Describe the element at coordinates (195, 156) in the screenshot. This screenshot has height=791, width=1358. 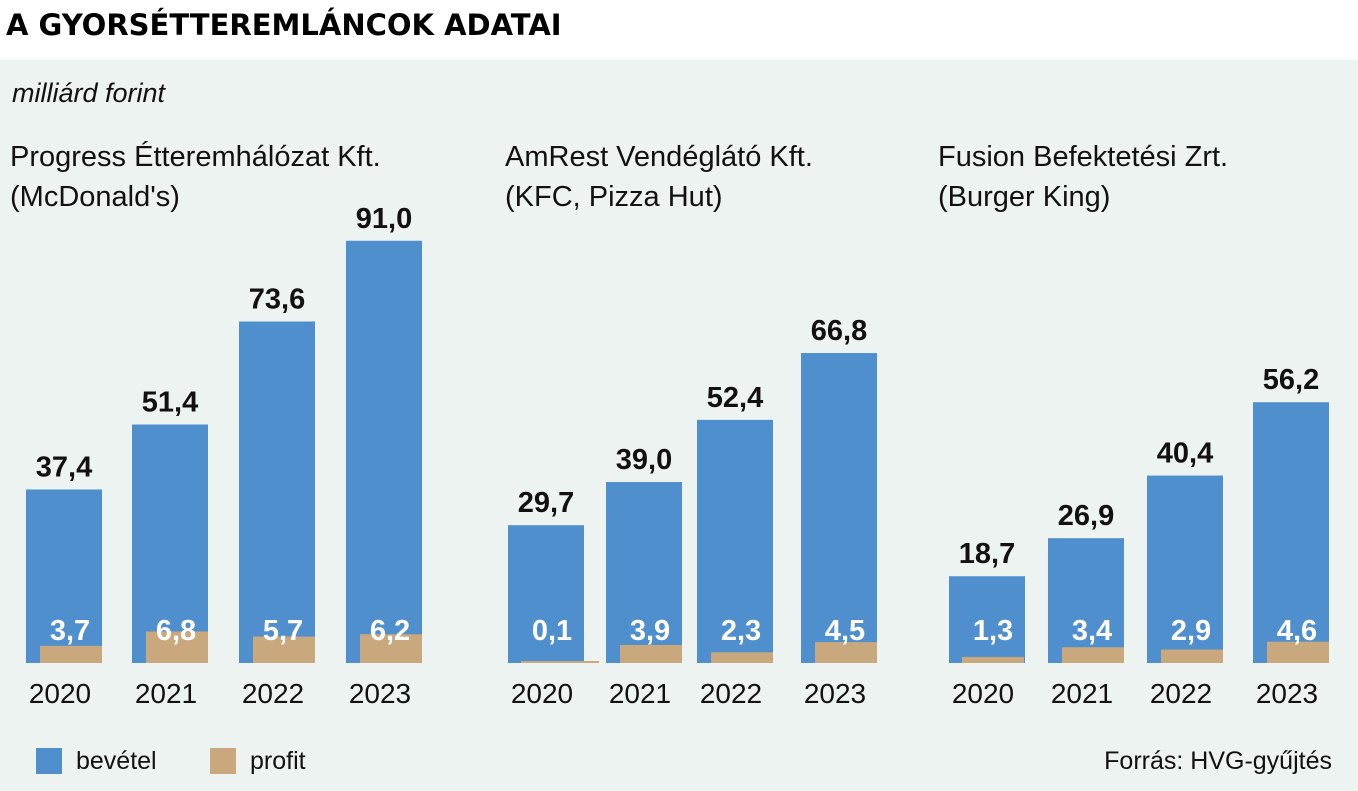
I see `panel-title: Progress Étteremhálózat Kft.` at that location.